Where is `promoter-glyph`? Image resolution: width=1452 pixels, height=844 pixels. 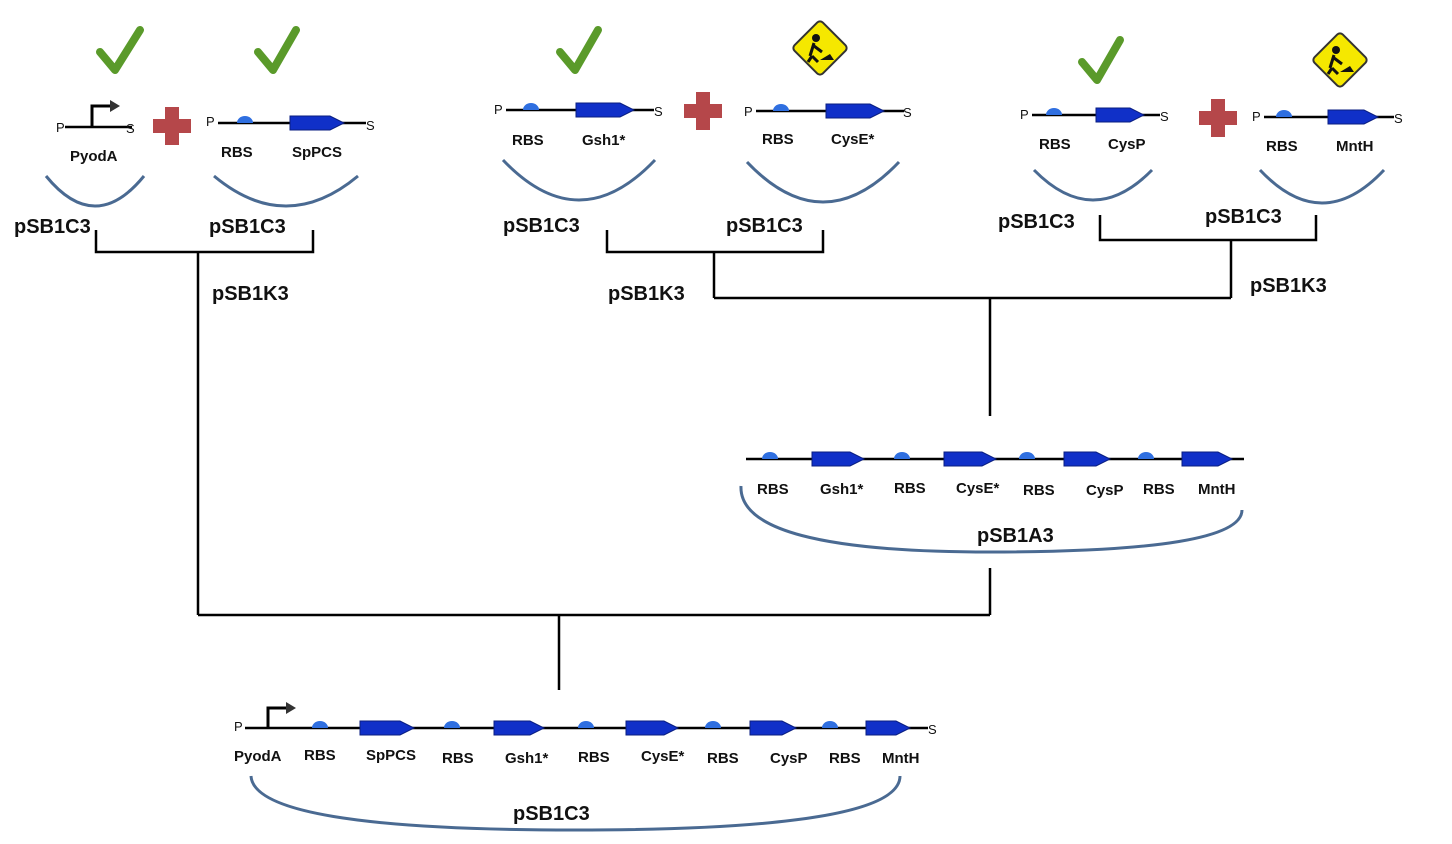 promoter-glyph is located at coordinates (277, 717).